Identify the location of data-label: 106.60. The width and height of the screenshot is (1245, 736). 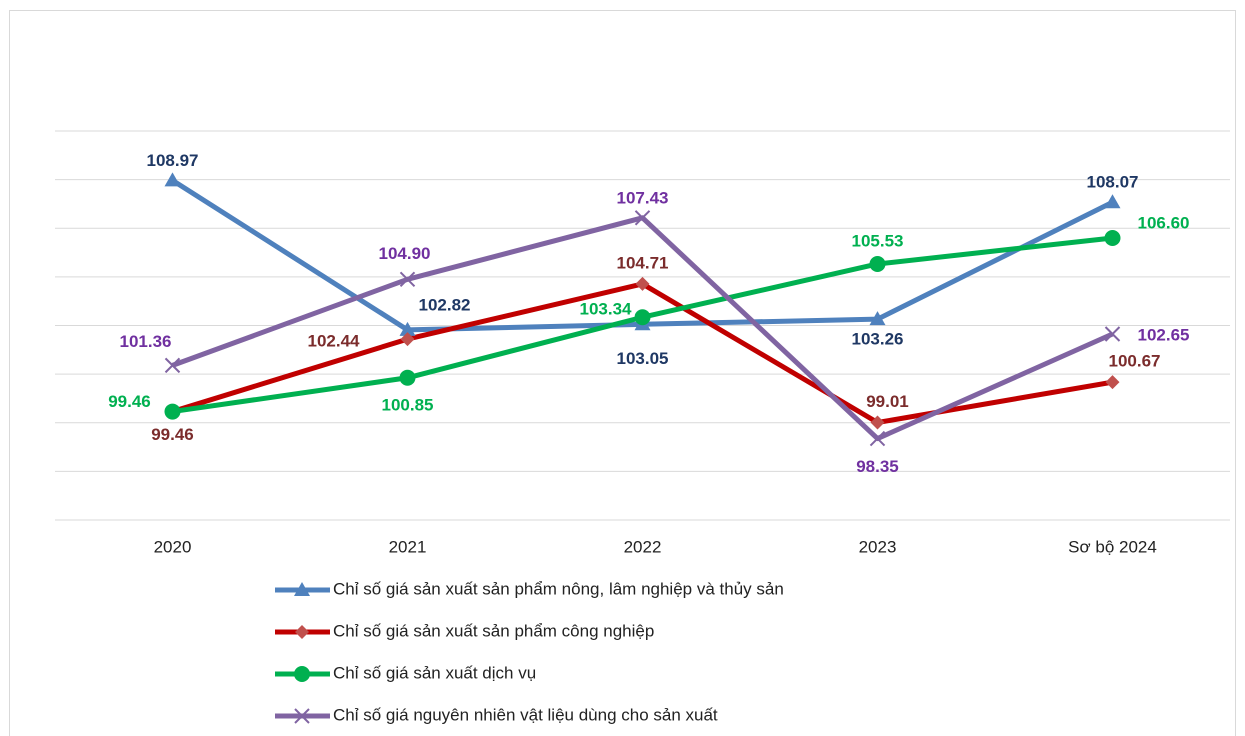
(1164, 222).